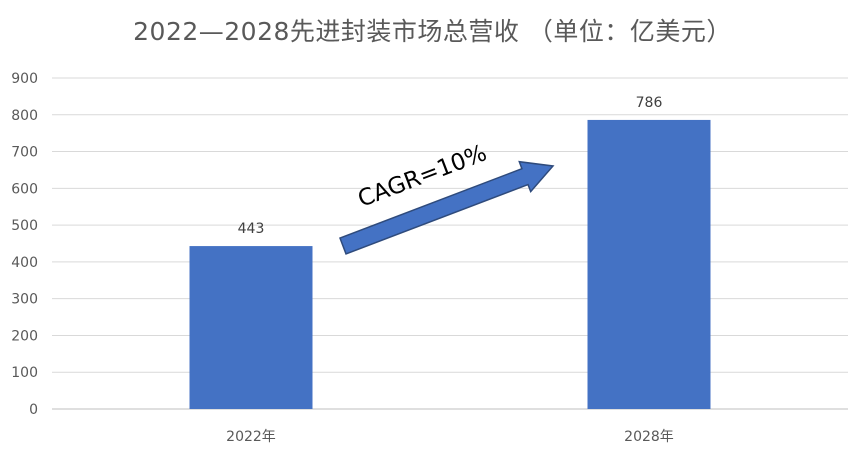 The height and width of the screenshot is (458, 865). I want to click on y-tick-label: 100, so click(24, 373).